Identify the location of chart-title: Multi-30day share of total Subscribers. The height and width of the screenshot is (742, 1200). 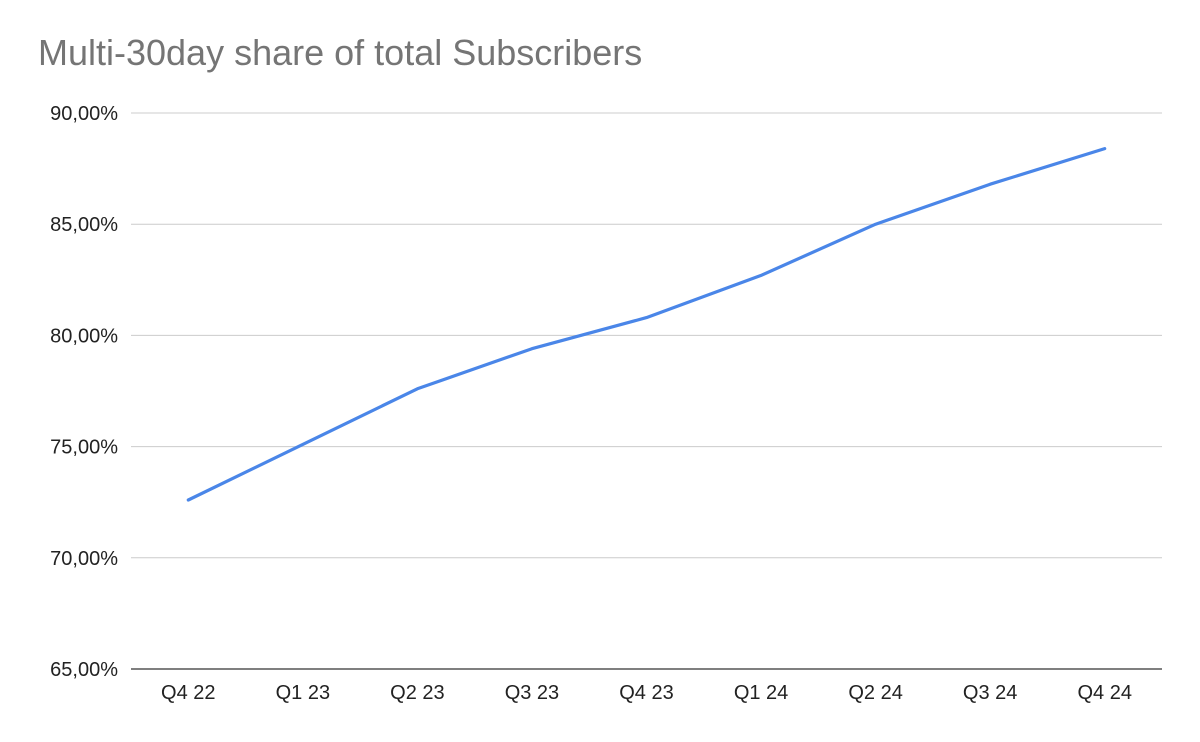
(340, 52).